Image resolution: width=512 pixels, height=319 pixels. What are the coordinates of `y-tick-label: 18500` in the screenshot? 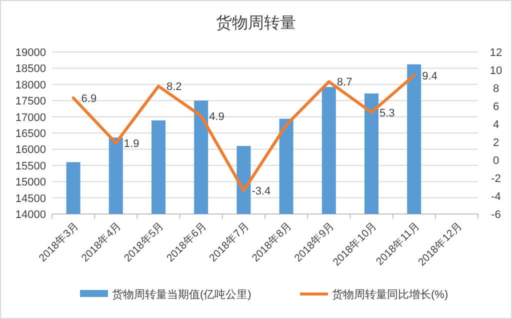 It's located at (30, 69).